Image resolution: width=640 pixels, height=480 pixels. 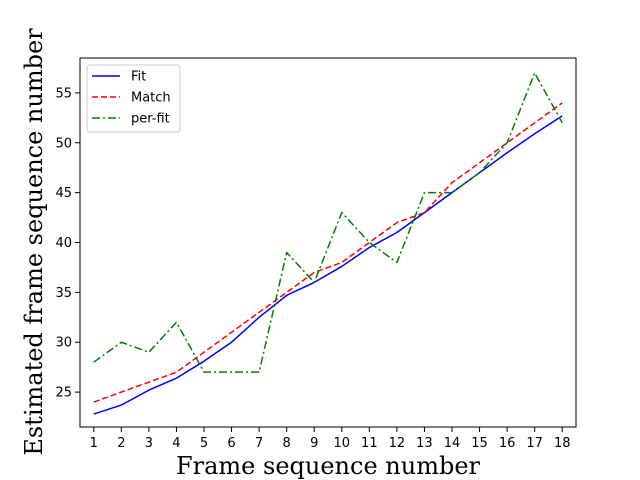 I want to click on y-tick-label: 40, so click(x=63, y=243).